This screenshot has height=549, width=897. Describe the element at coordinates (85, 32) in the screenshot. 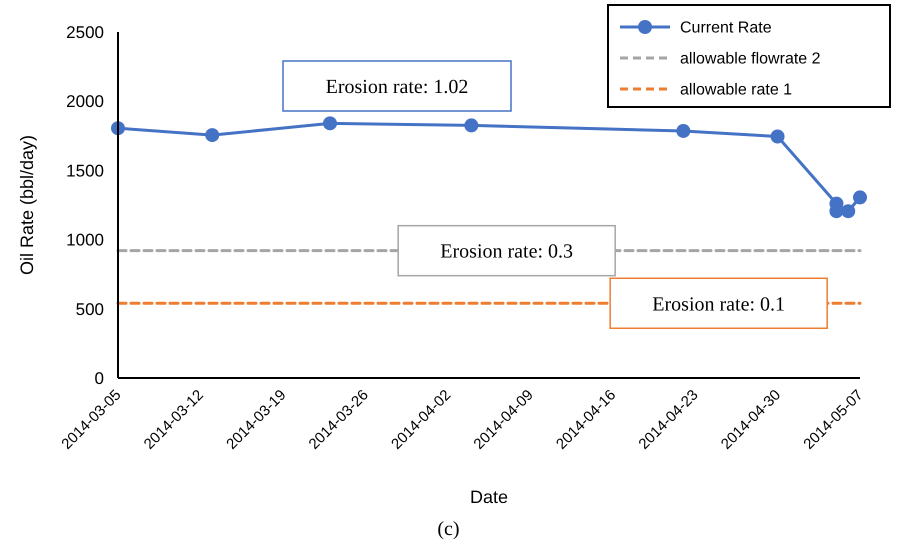

I see `y-tick-label: 2500` at that location.